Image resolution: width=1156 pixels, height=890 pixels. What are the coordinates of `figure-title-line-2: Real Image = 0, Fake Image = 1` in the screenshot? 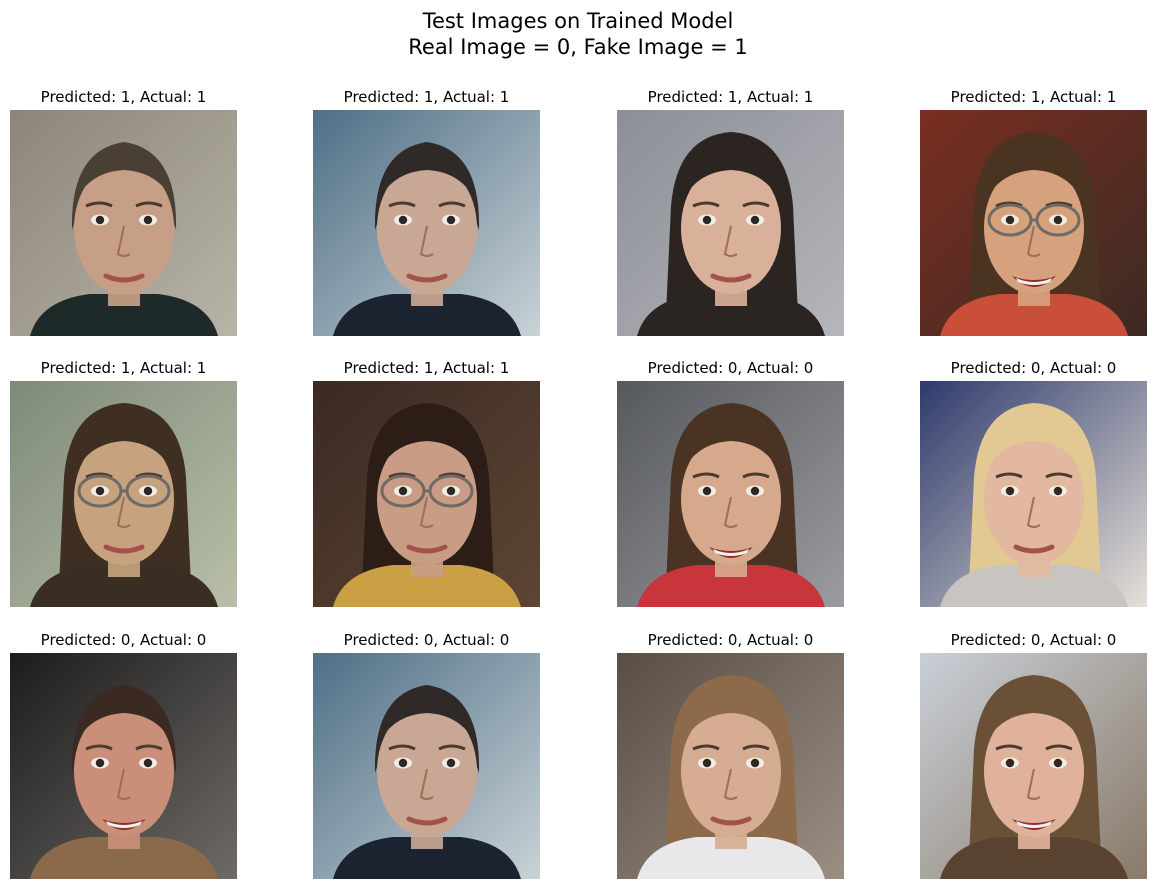 It's located at (578, 47).